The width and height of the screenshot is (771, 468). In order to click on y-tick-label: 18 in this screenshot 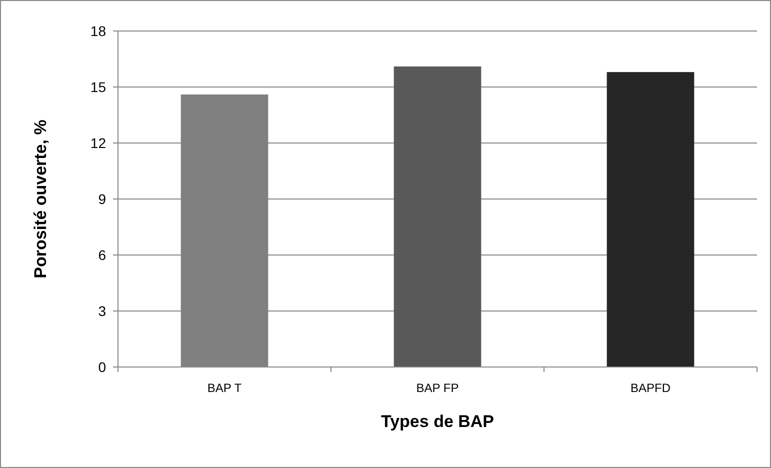, I will do `click(98, 30)`.